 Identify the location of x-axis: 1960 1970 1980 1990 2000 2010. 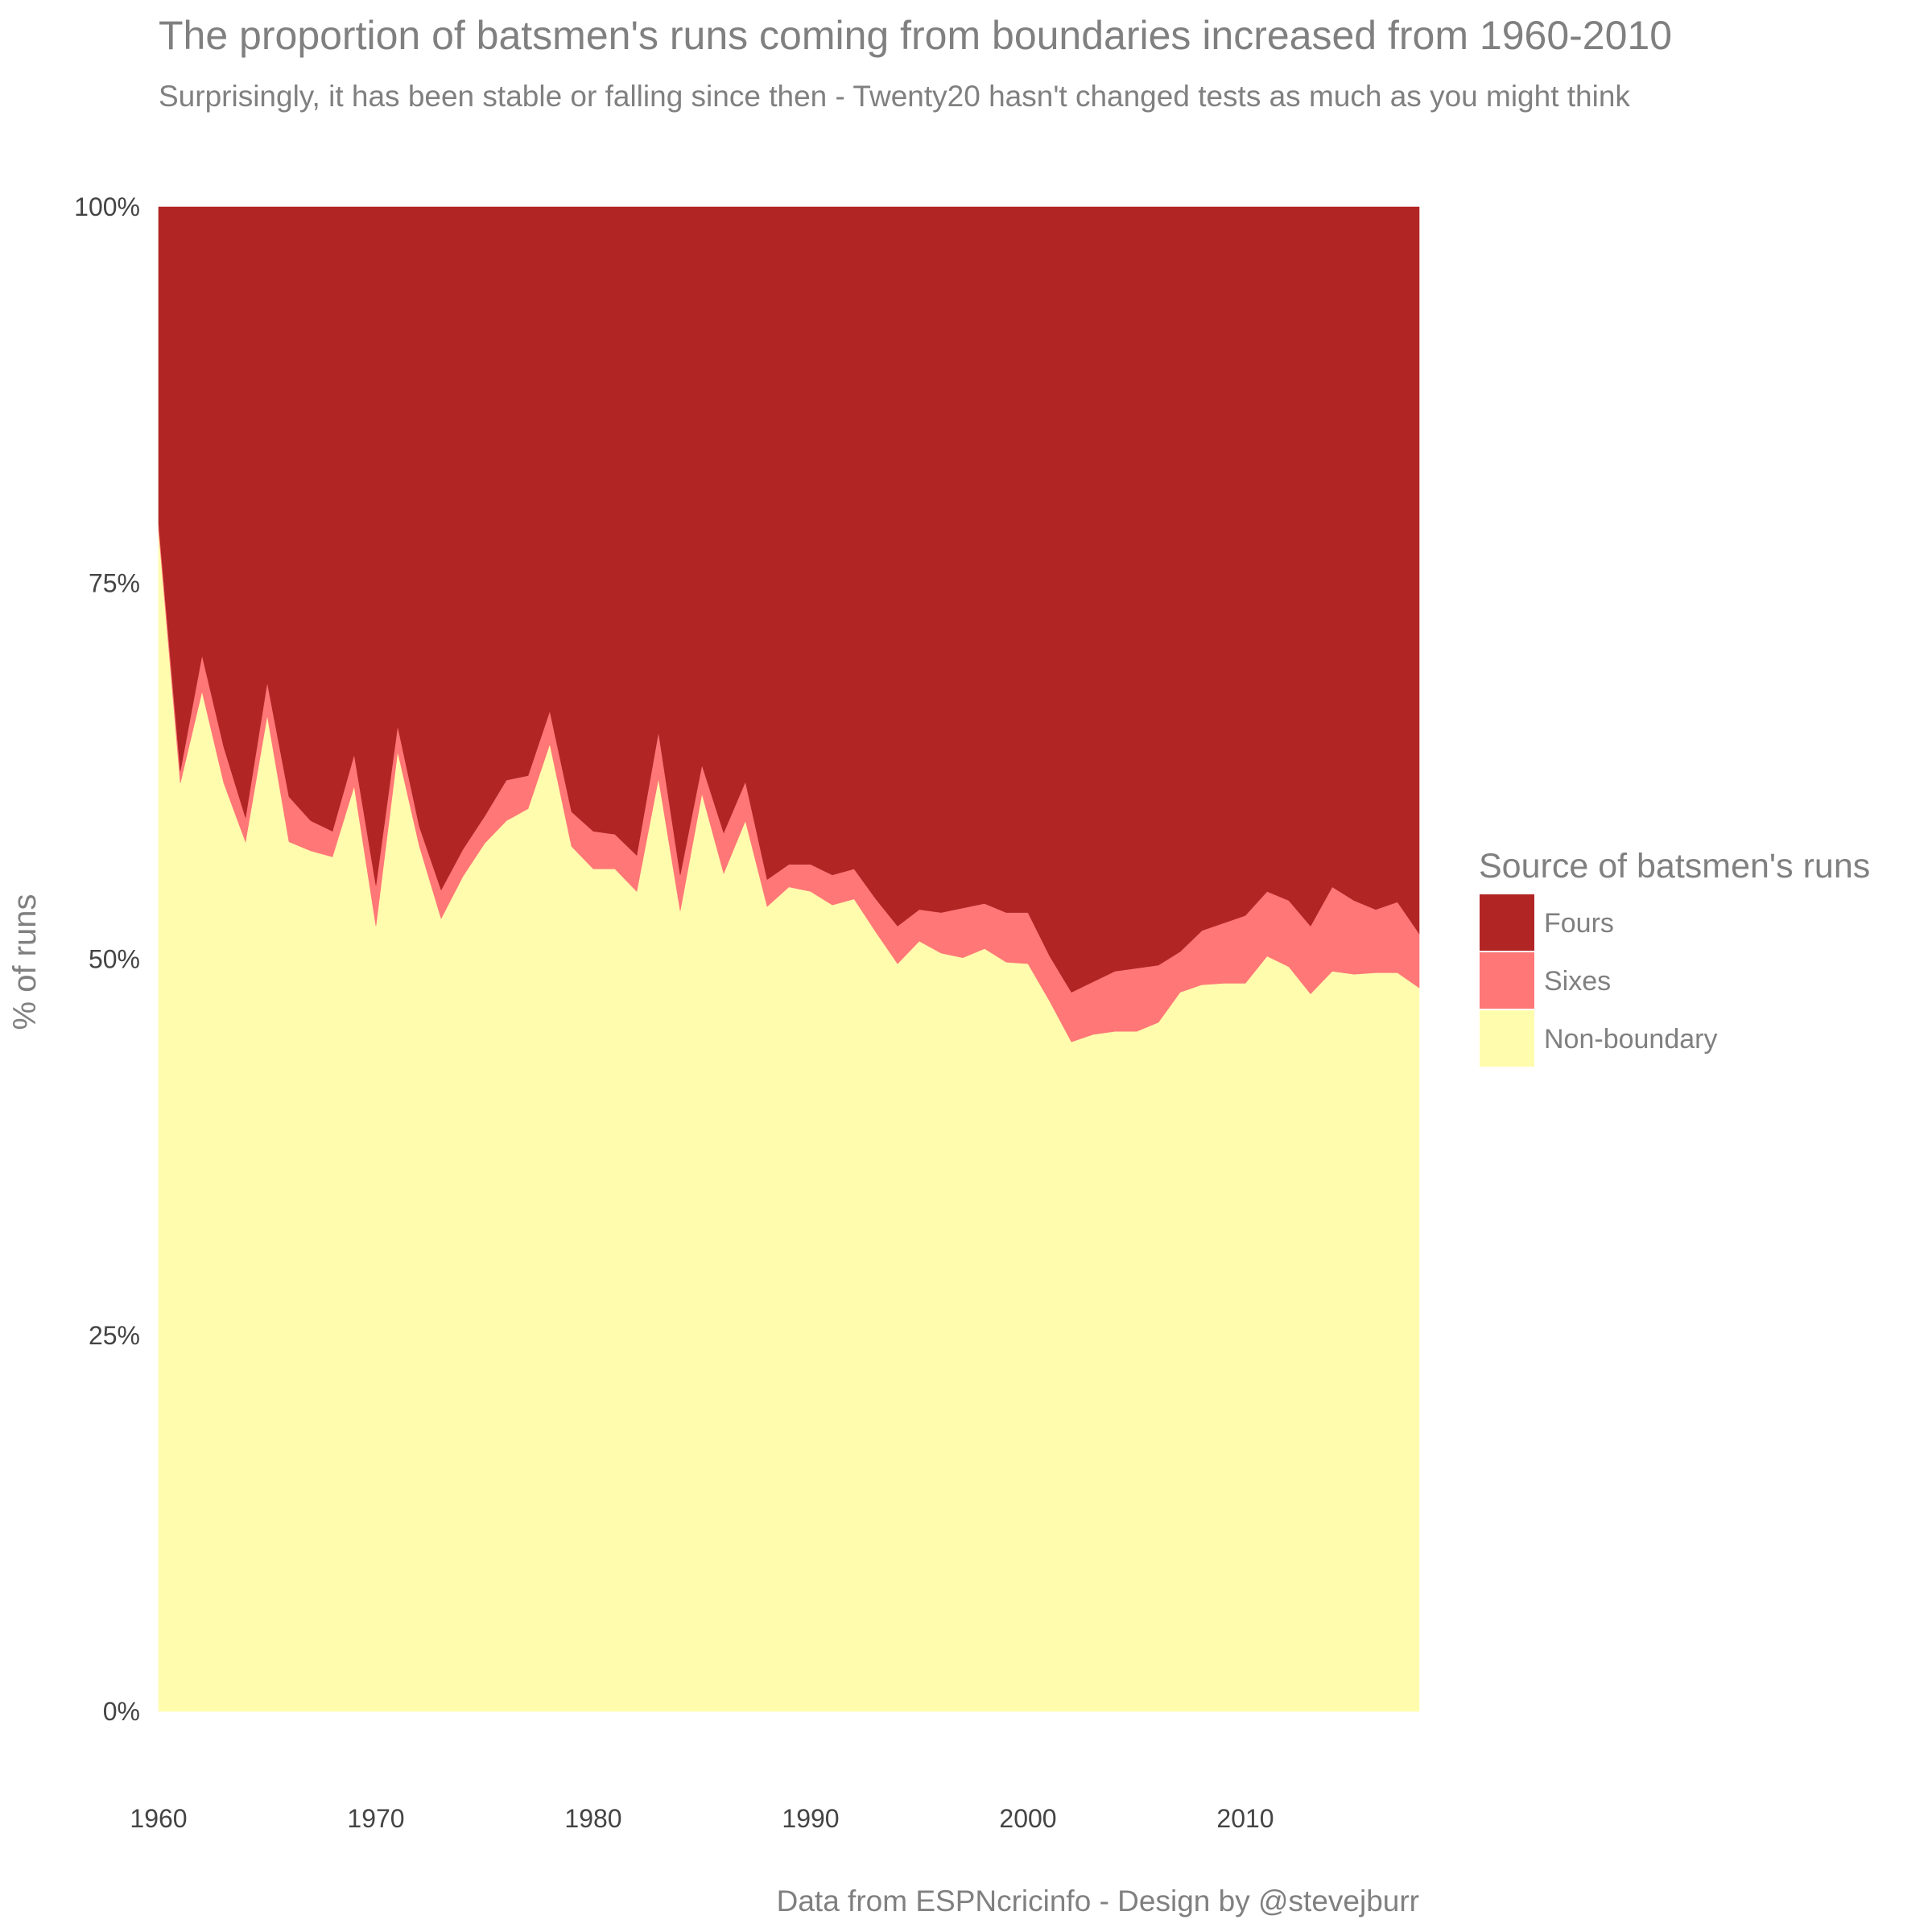
(702, 1818).